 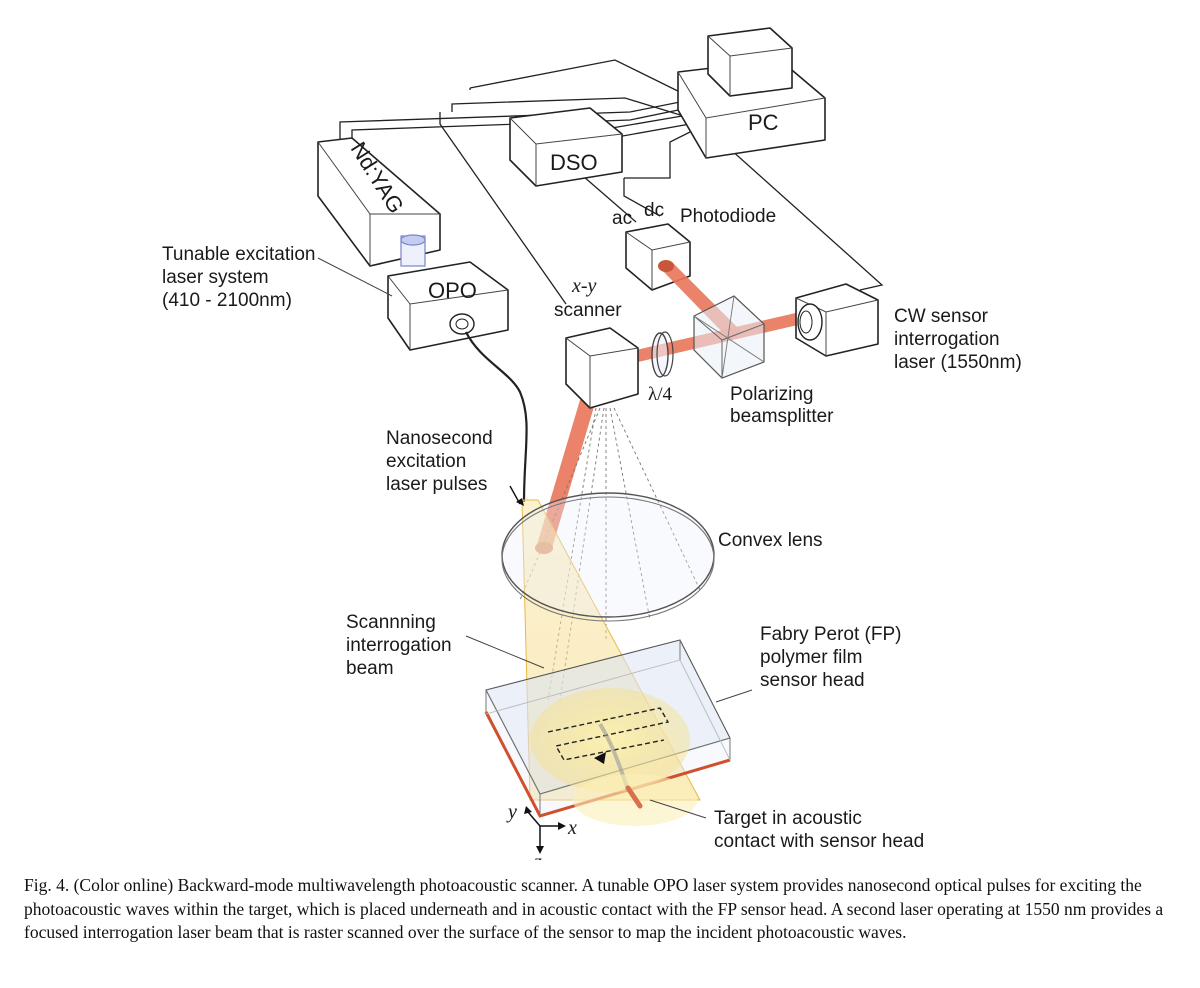 What do you see at coordinates (584, 286) in the screenshot?
I see `scanner-label-1: x-y` at bounding box center [584, 286].